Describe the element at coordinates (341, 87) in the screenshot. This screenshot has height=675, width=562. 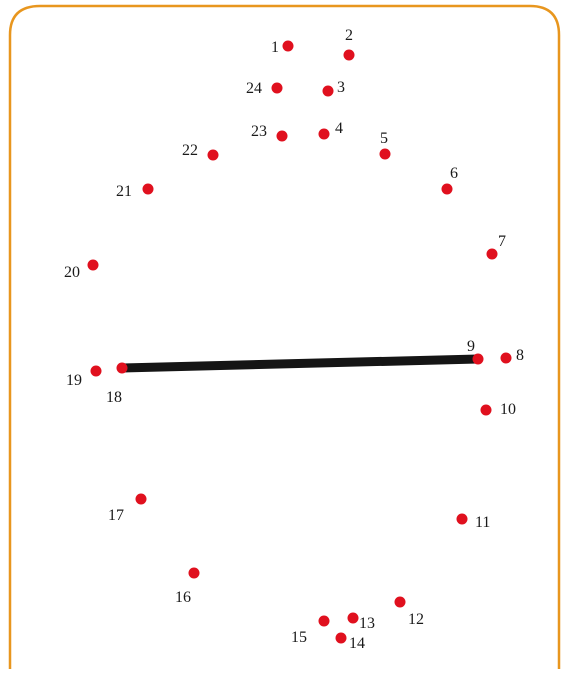
I see `dot-label: 3` at that location.